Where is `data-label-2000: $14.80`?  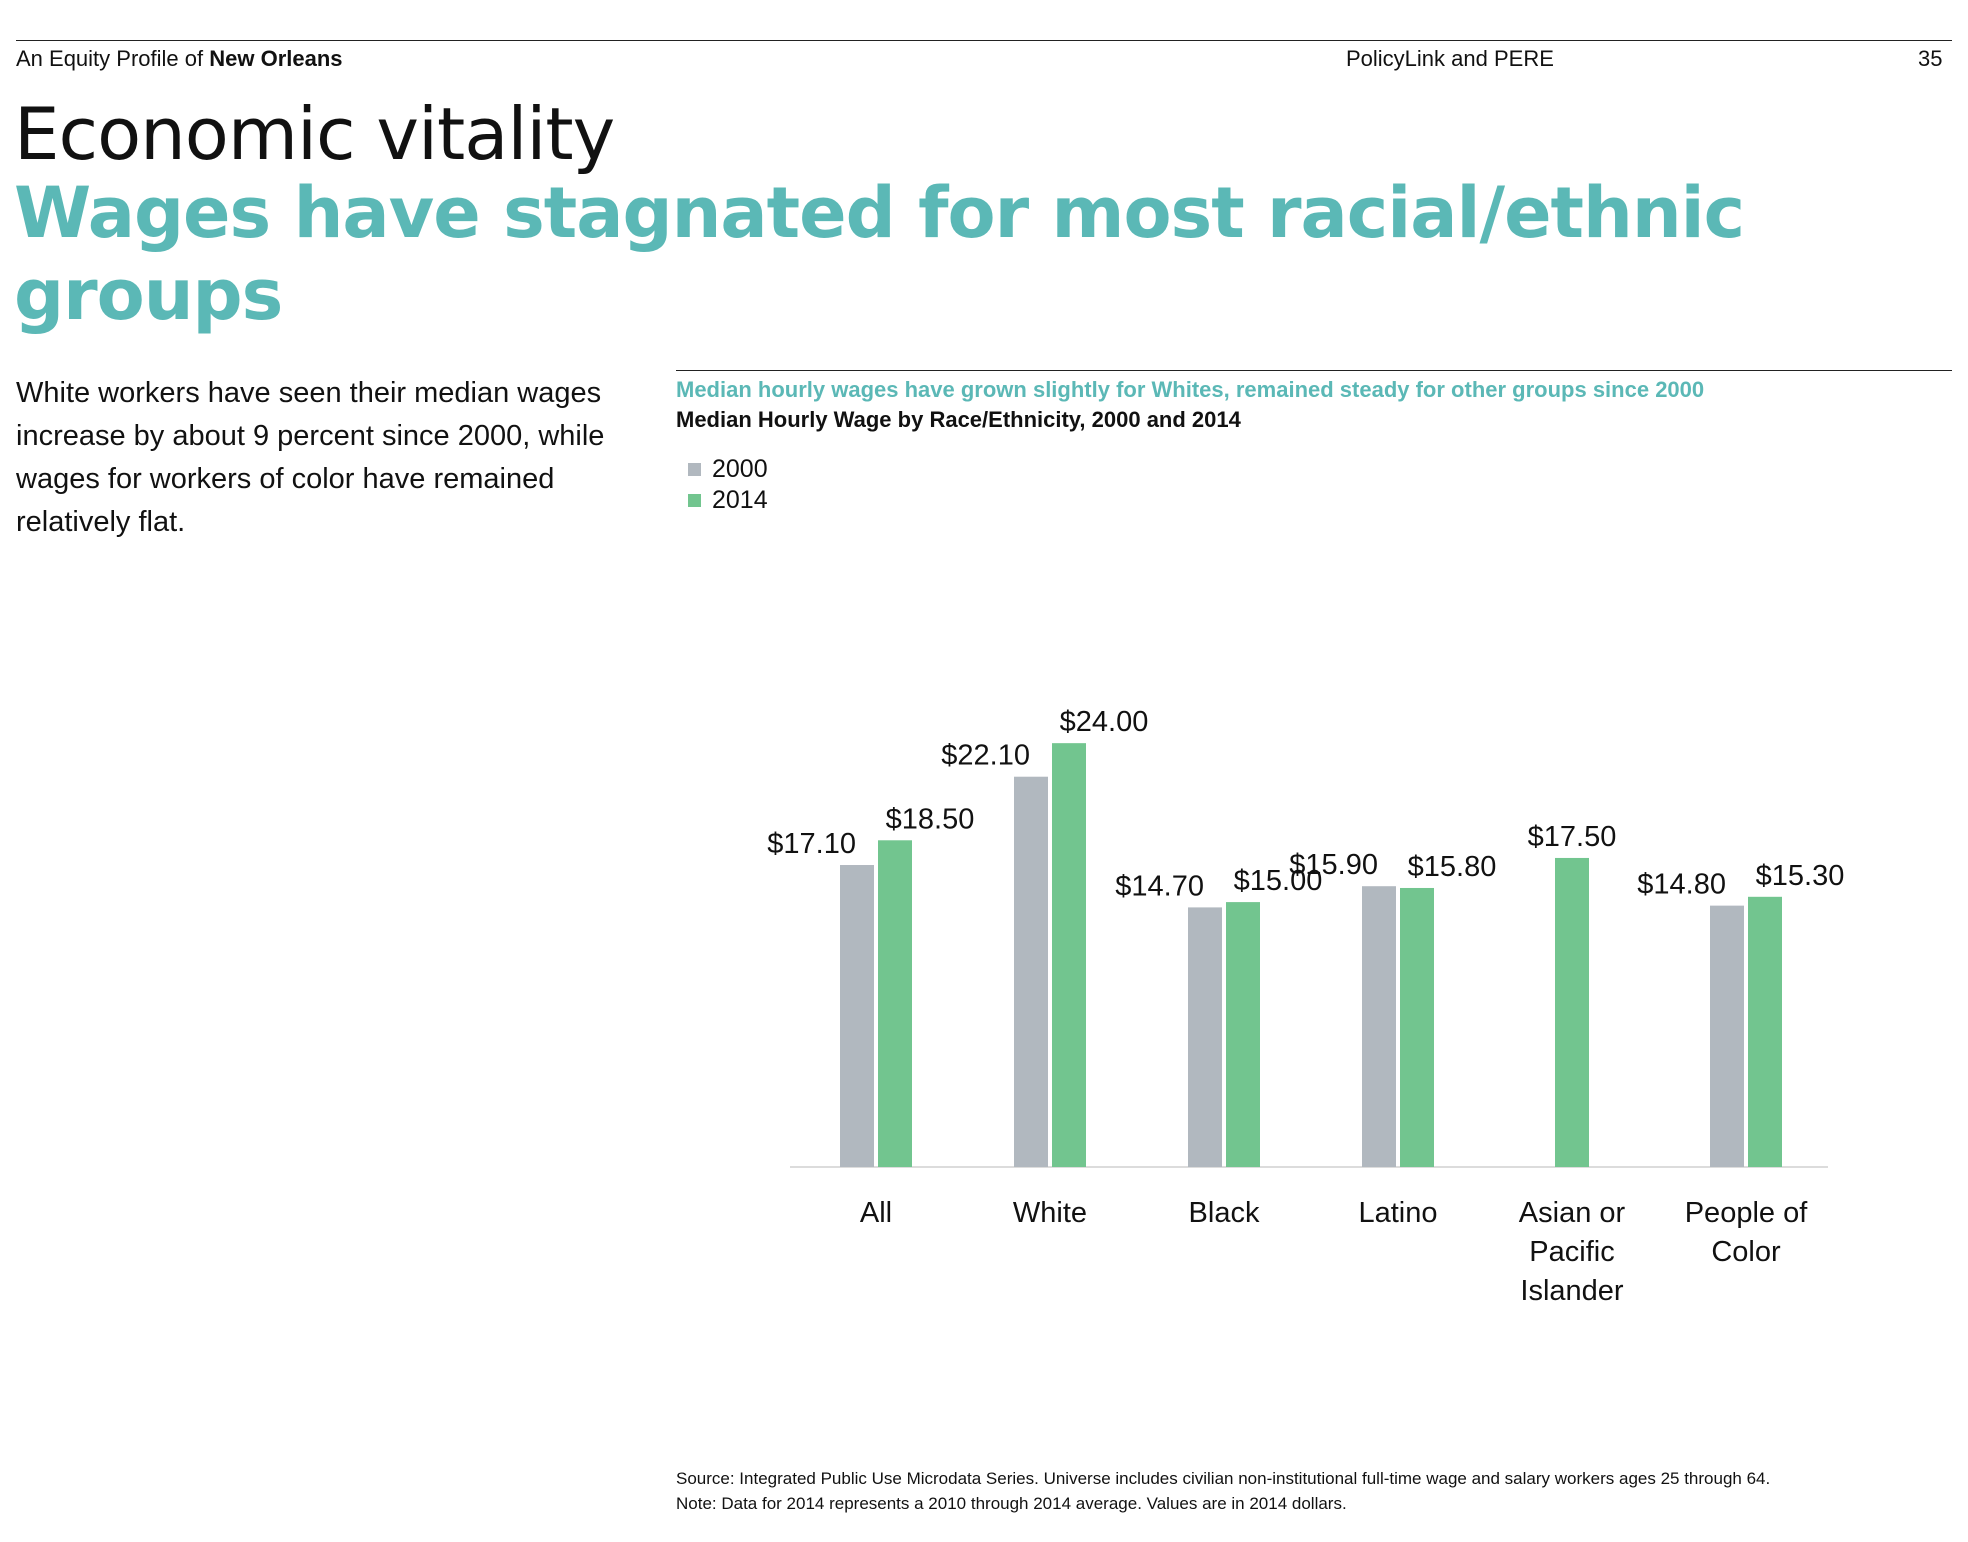 data-label-2000: $14.80 is located at coordinates (1681, 885).